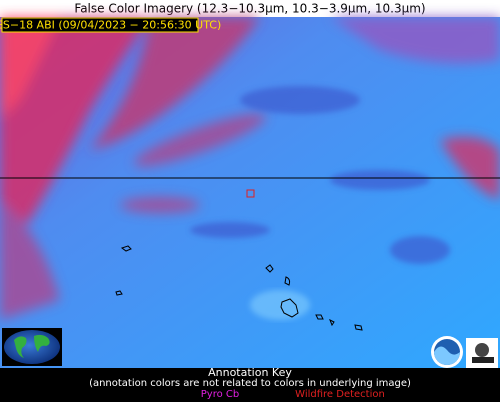 The height and width of the screenshot is (402, 500). Describe the element at coordinates (220, 394) in the screenshot. I see `key-item-pyrocb: Pyro Cb` at that location.